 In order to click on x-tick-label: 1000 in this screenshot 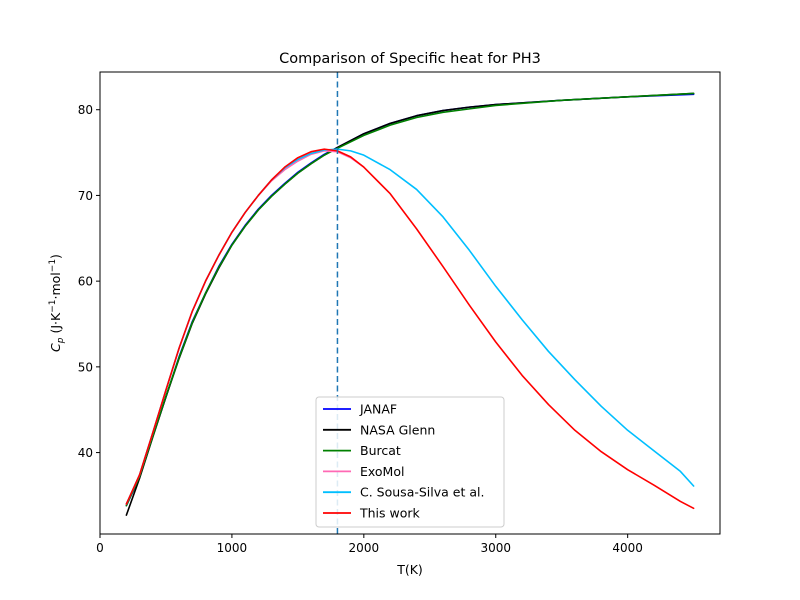, I will do `click(232, 548)`.